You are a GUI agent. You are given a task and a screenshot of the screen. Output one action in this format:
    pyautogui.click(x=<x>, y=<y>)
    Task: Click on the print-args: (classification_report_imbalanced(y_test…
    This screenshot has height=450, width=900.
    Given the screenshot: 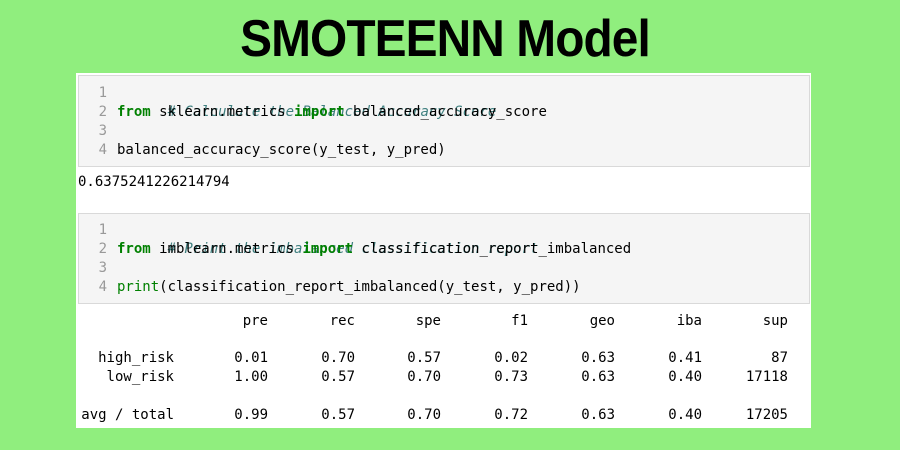 What is the action you would take?
    pyautogui.click(x=370, y=287)
    